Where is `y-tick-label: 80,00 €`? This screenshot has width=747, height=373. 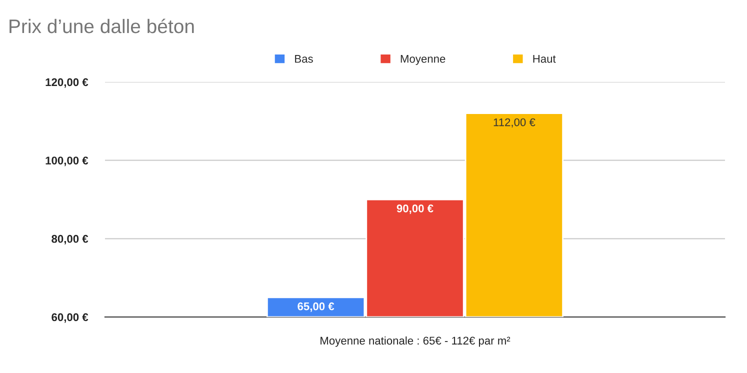 y-tick-label: 80,00 € is located at coordinates (70, 239).